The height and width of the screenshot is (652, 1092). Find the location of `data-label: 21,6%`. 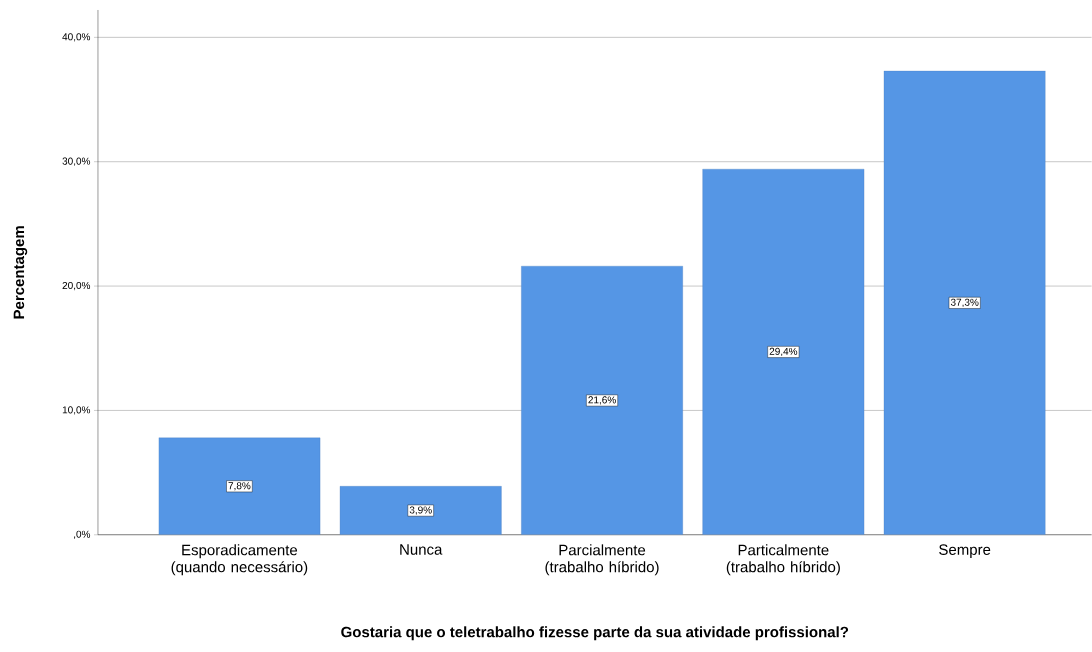

data-label: 21,6% is located at coordinates (602, 400).